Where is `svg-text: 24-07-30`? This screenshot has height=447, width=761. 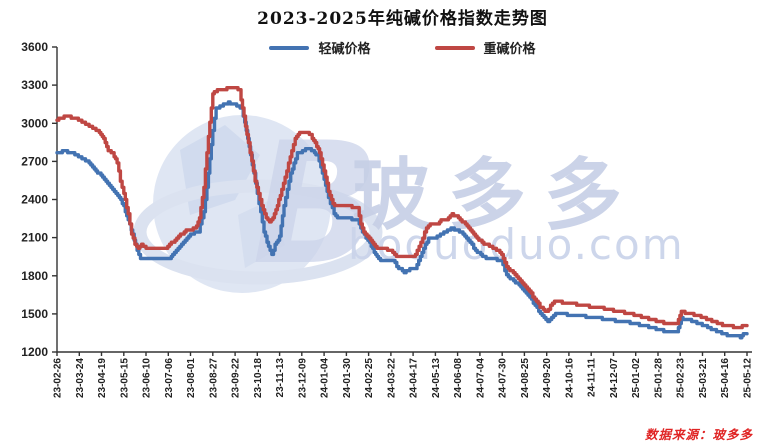 svg-text: 24-07-30 is located at coordinates (503, 378).